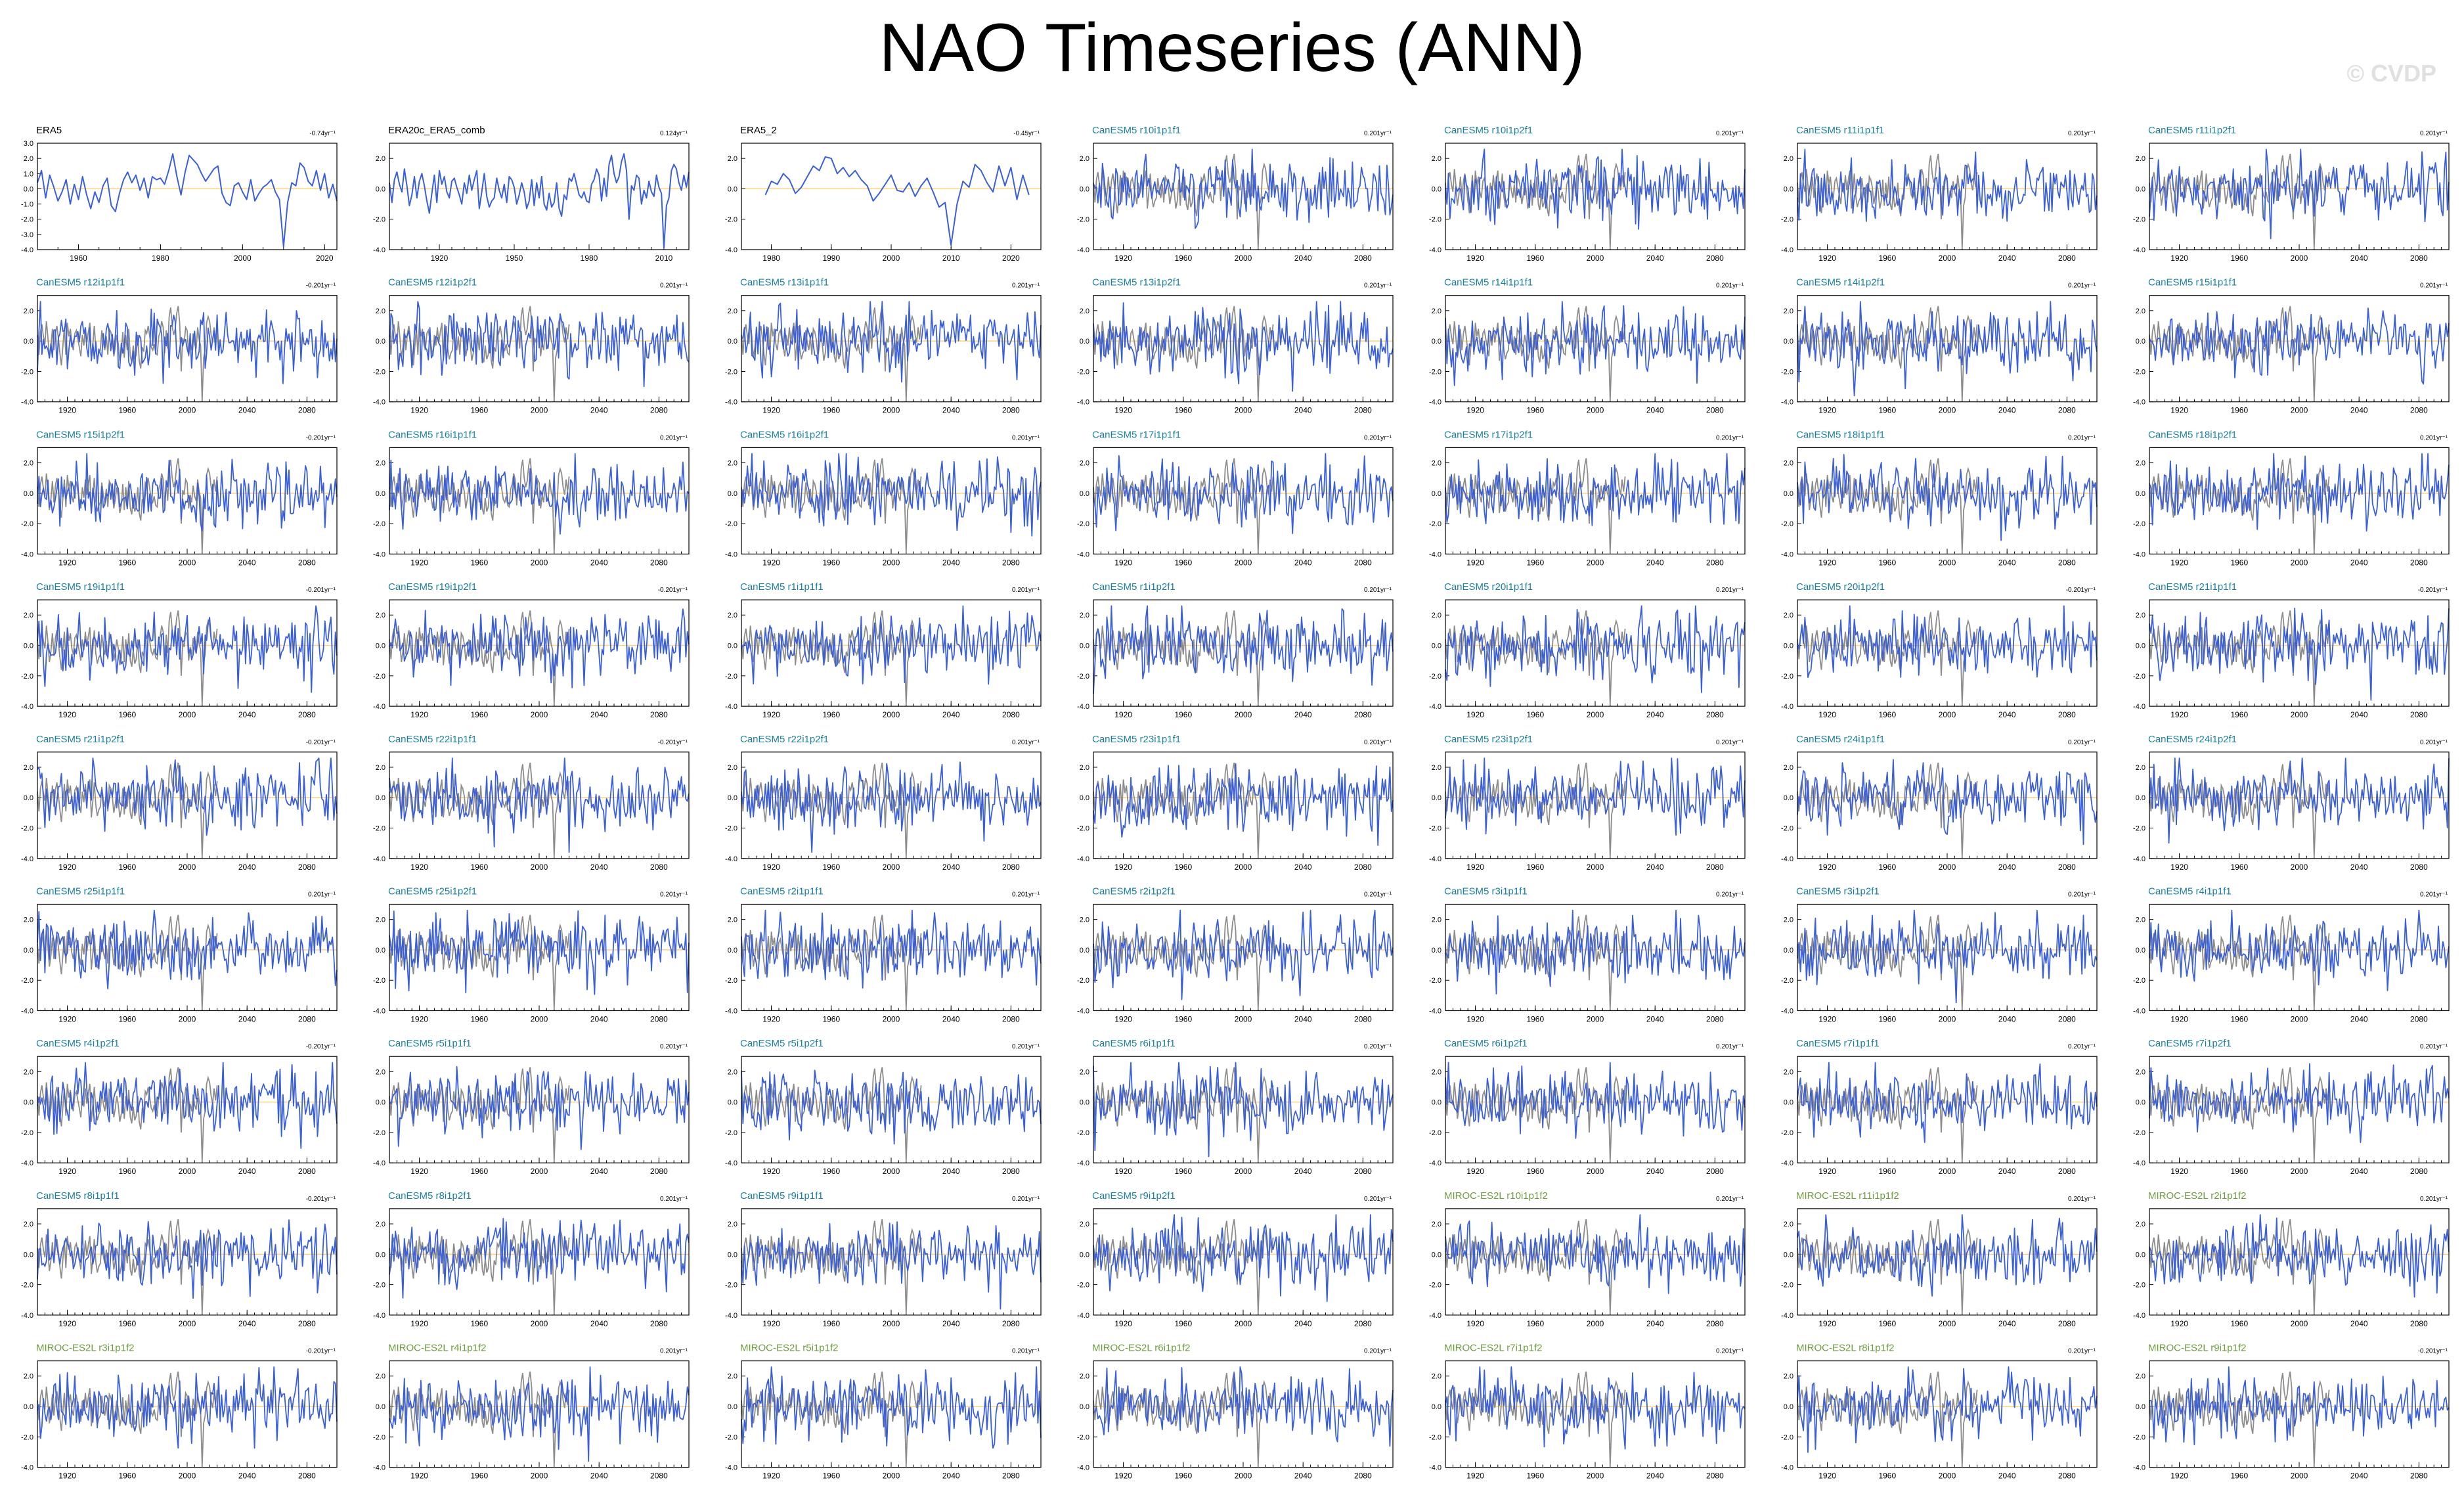 The height and width of the screenshot is (1505, 2464). Describe the element at coordinates (1136, 130) in the screenshot. I see `panel-title: CanESM5 r10i1p1f1` at that location.